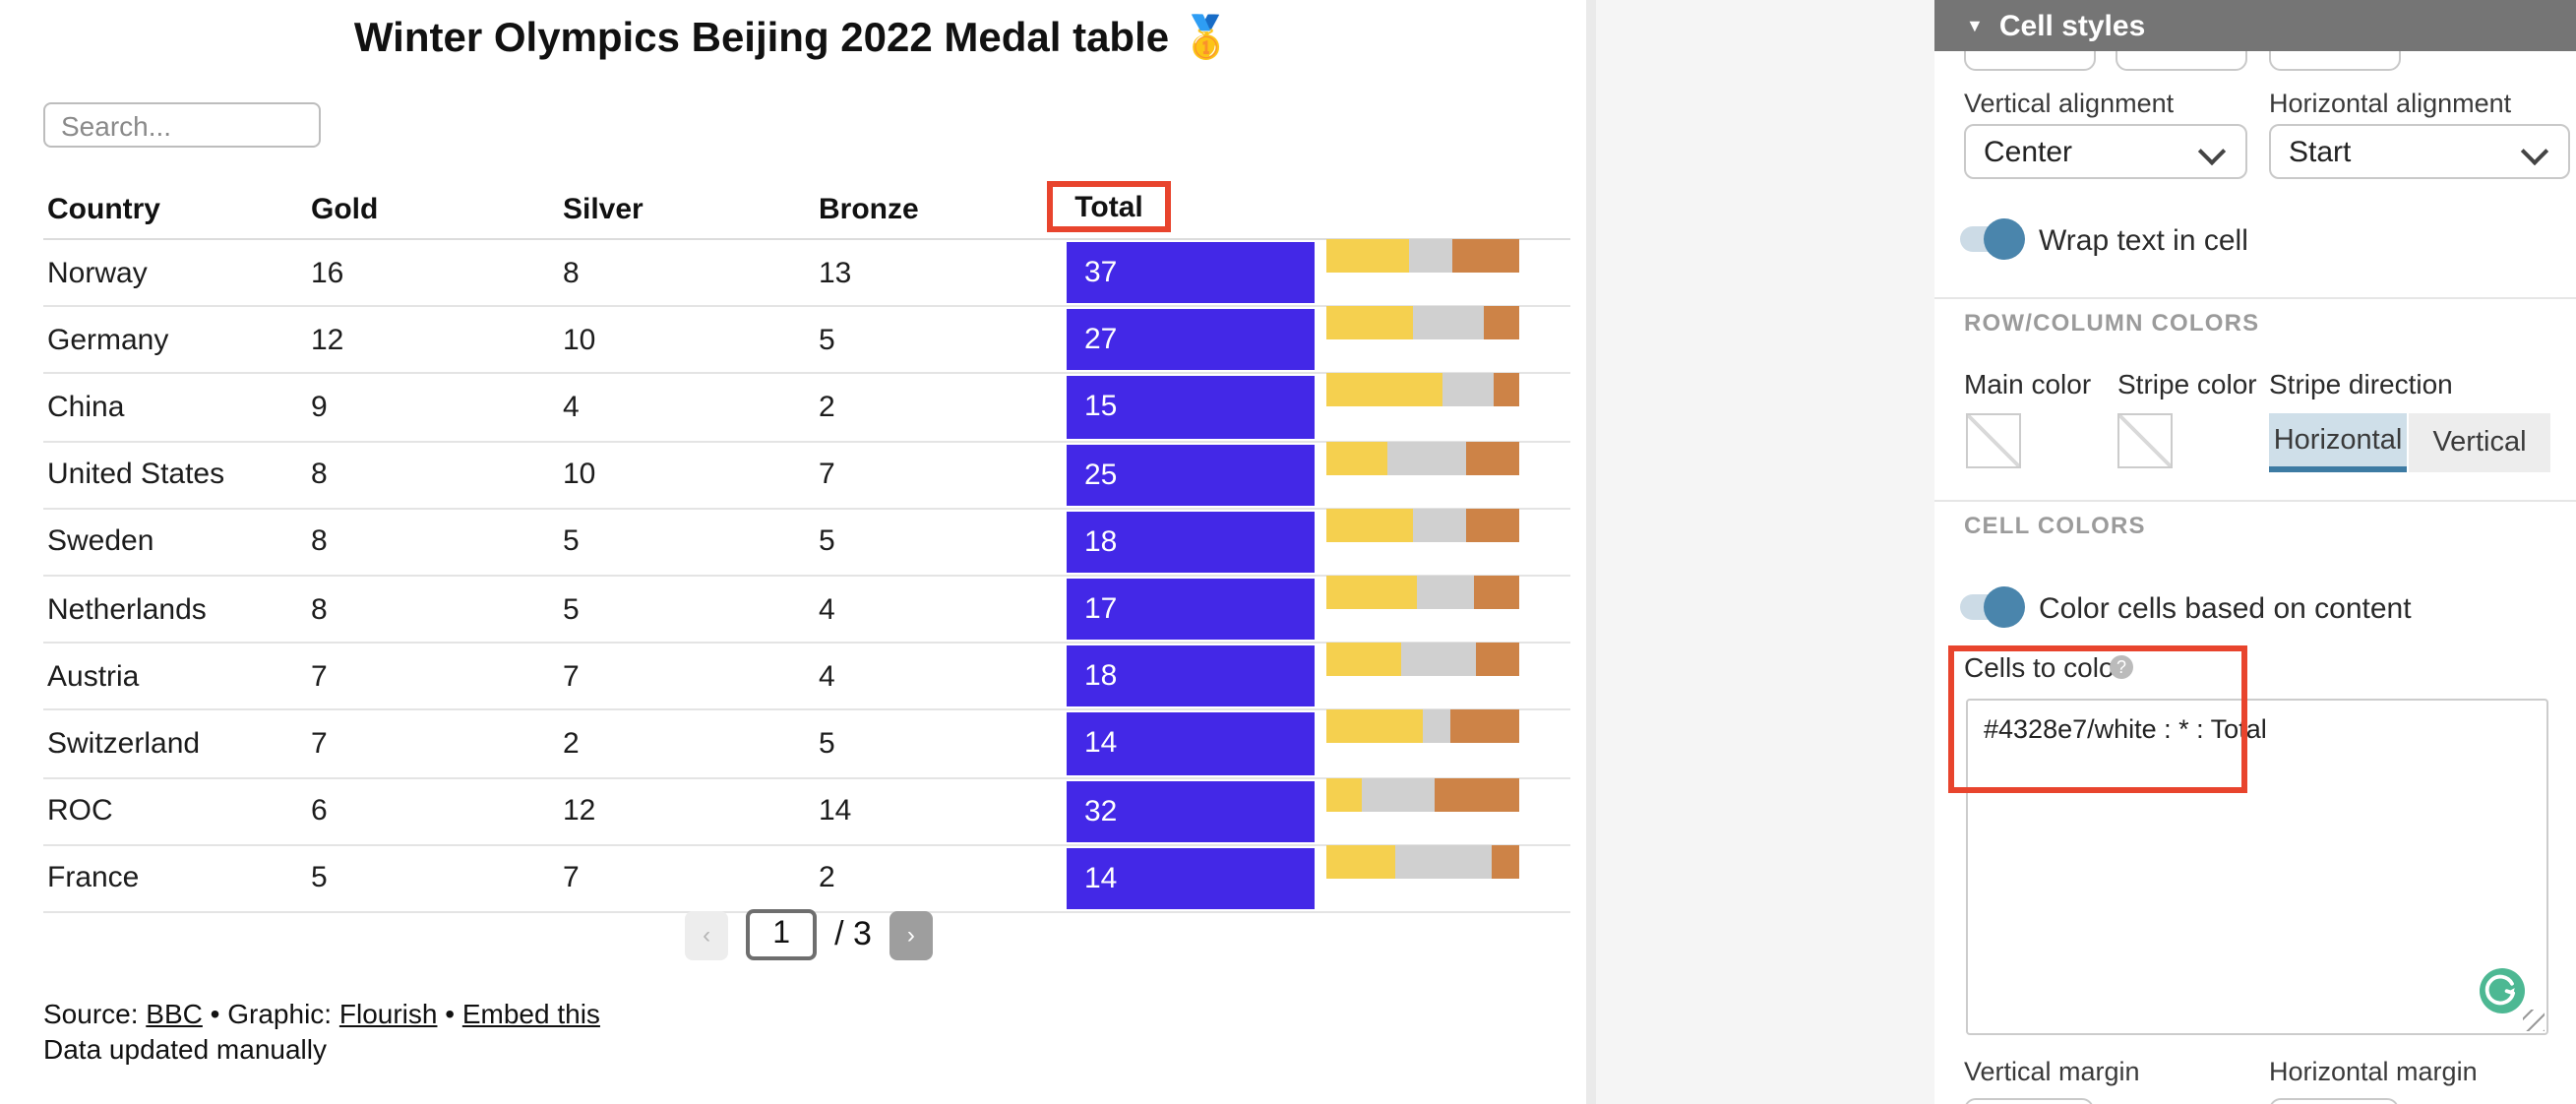  Describe the element at coordinates (571, 609) in the screenshot. I see `cell-silver: 5` at that location.